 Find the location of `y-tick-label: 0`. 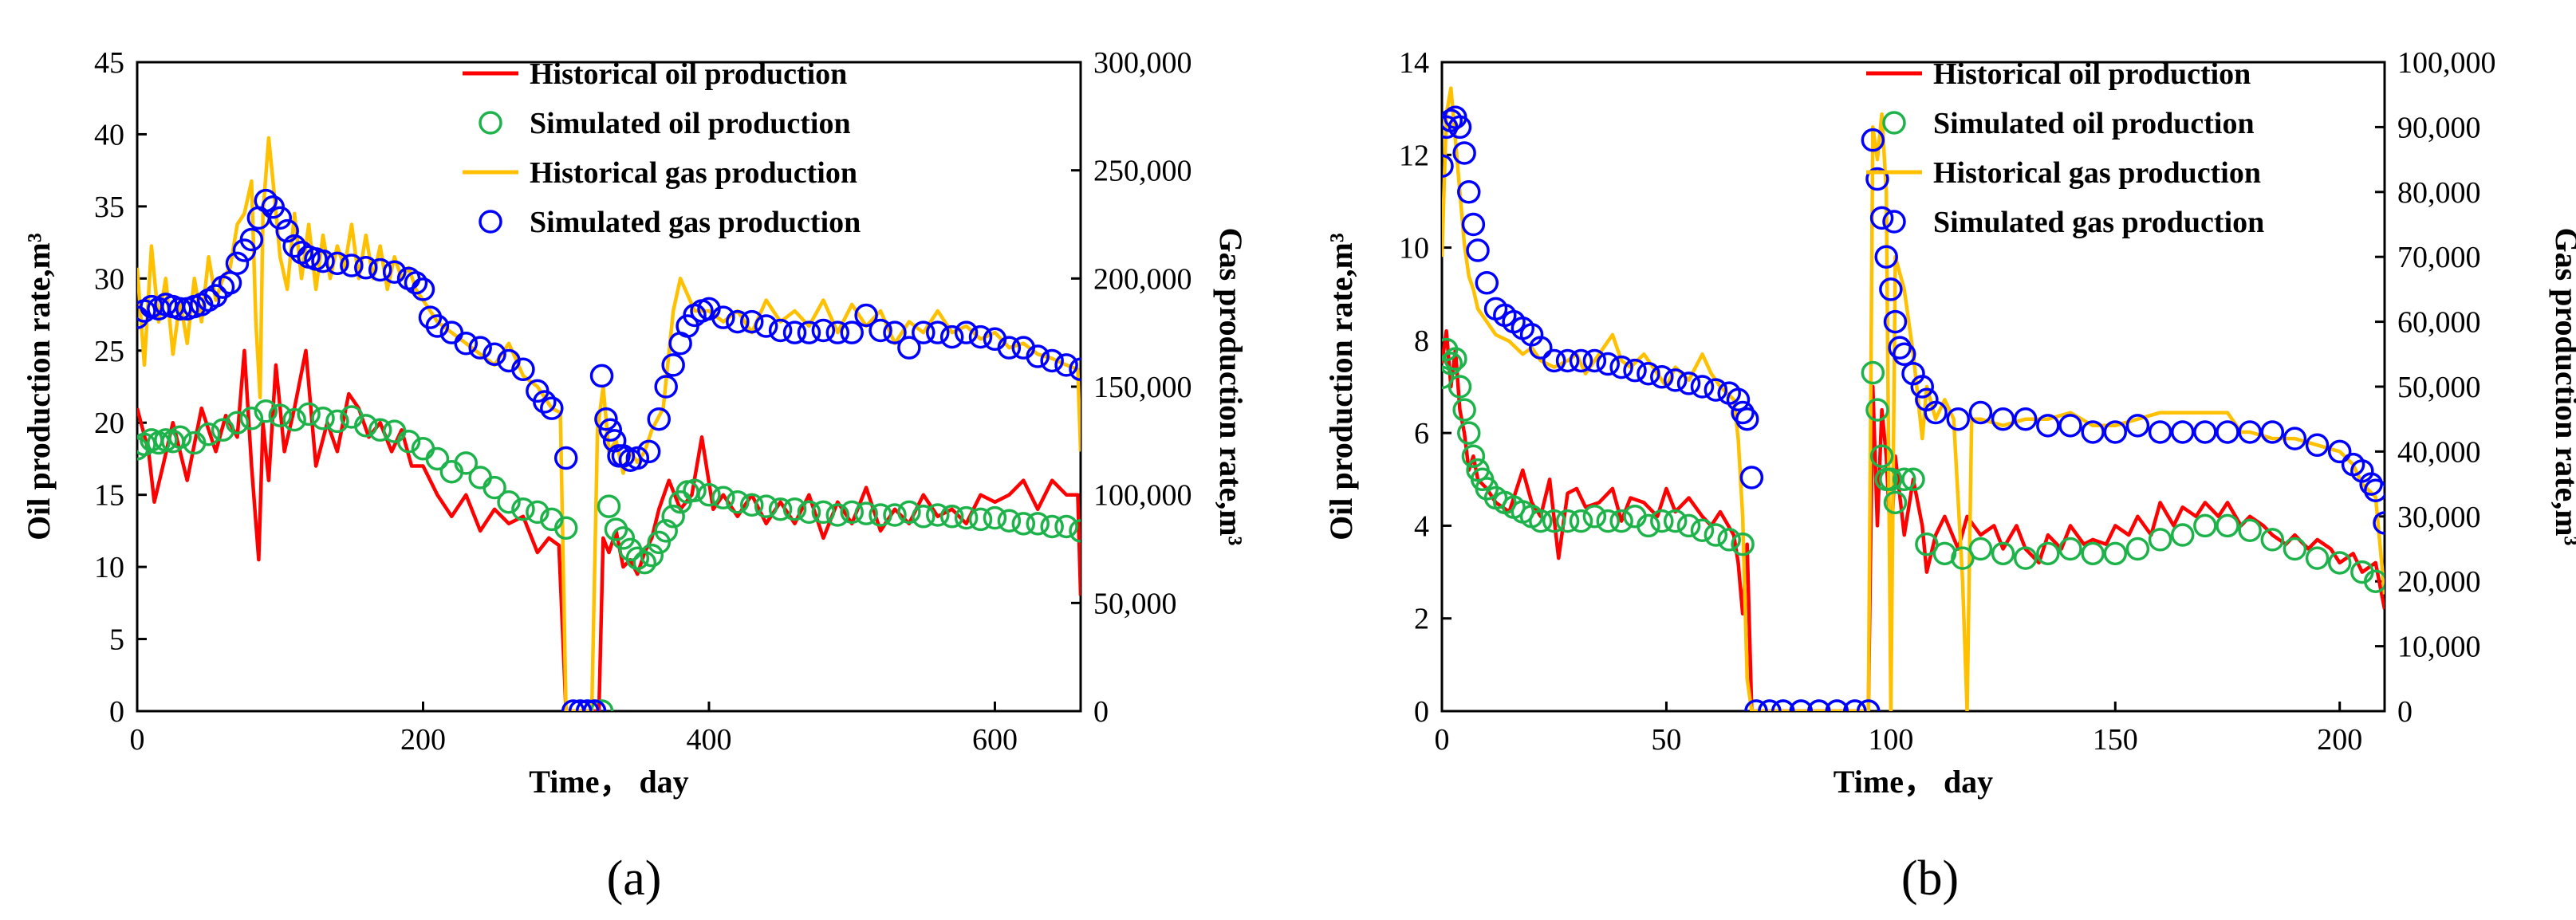

y-tick-label: 0 is located at coordinates (116, 712).